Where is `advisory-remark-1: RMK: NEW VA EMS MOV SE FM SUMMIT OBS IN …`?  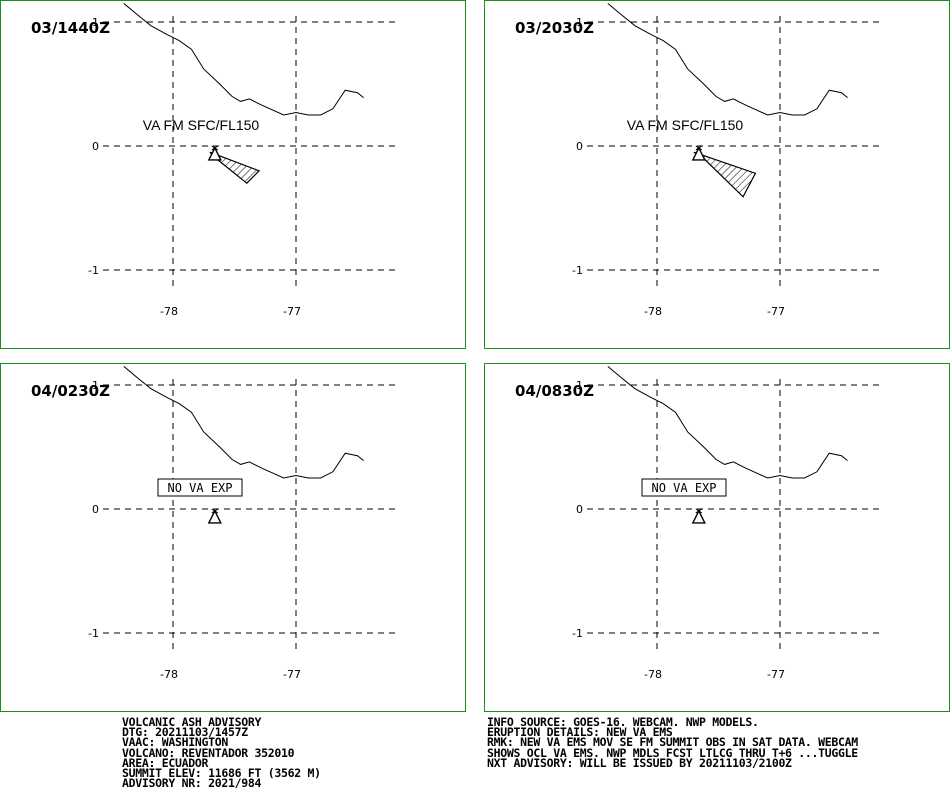
advisory-remark-1: RMK: NEW VA EMS MOV SE FM SUMMIT OBS IN … is located at coordinates (672, 742).